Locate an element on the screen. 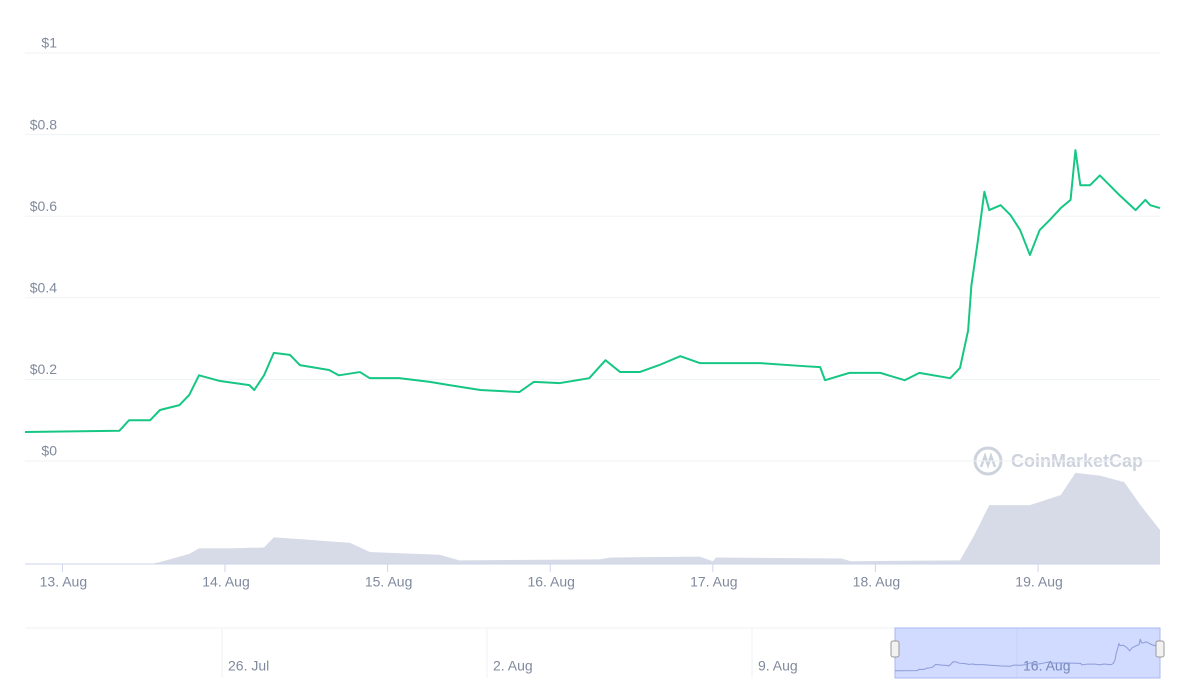 The height and width of the screenshot is (691, 1177). navigator-line is located at coordinates (1027, 655).